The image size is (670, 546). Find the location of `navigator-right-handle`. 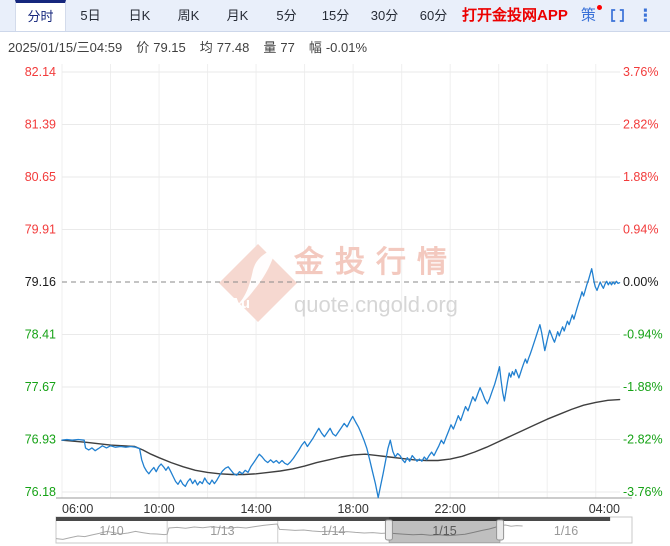

navigator-right-handle is located at coordinates (500, 530).